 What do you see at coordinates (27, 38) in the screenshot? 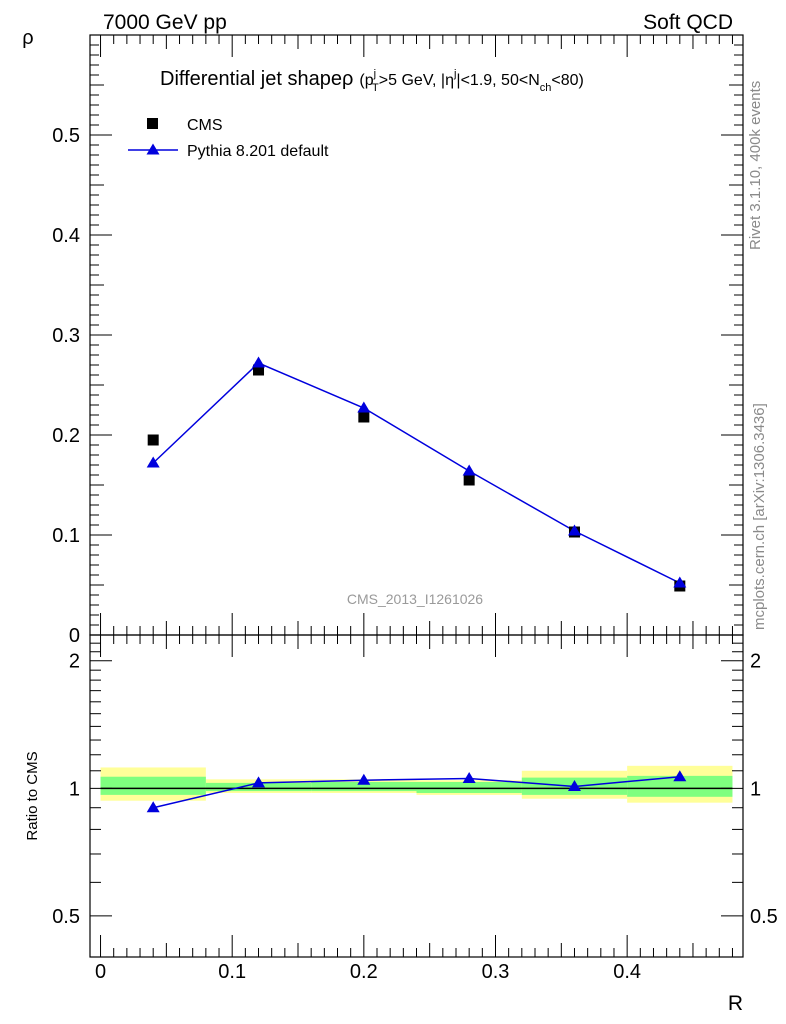
I see `main-ylabel: ρ` at bounding box center [27, 38].